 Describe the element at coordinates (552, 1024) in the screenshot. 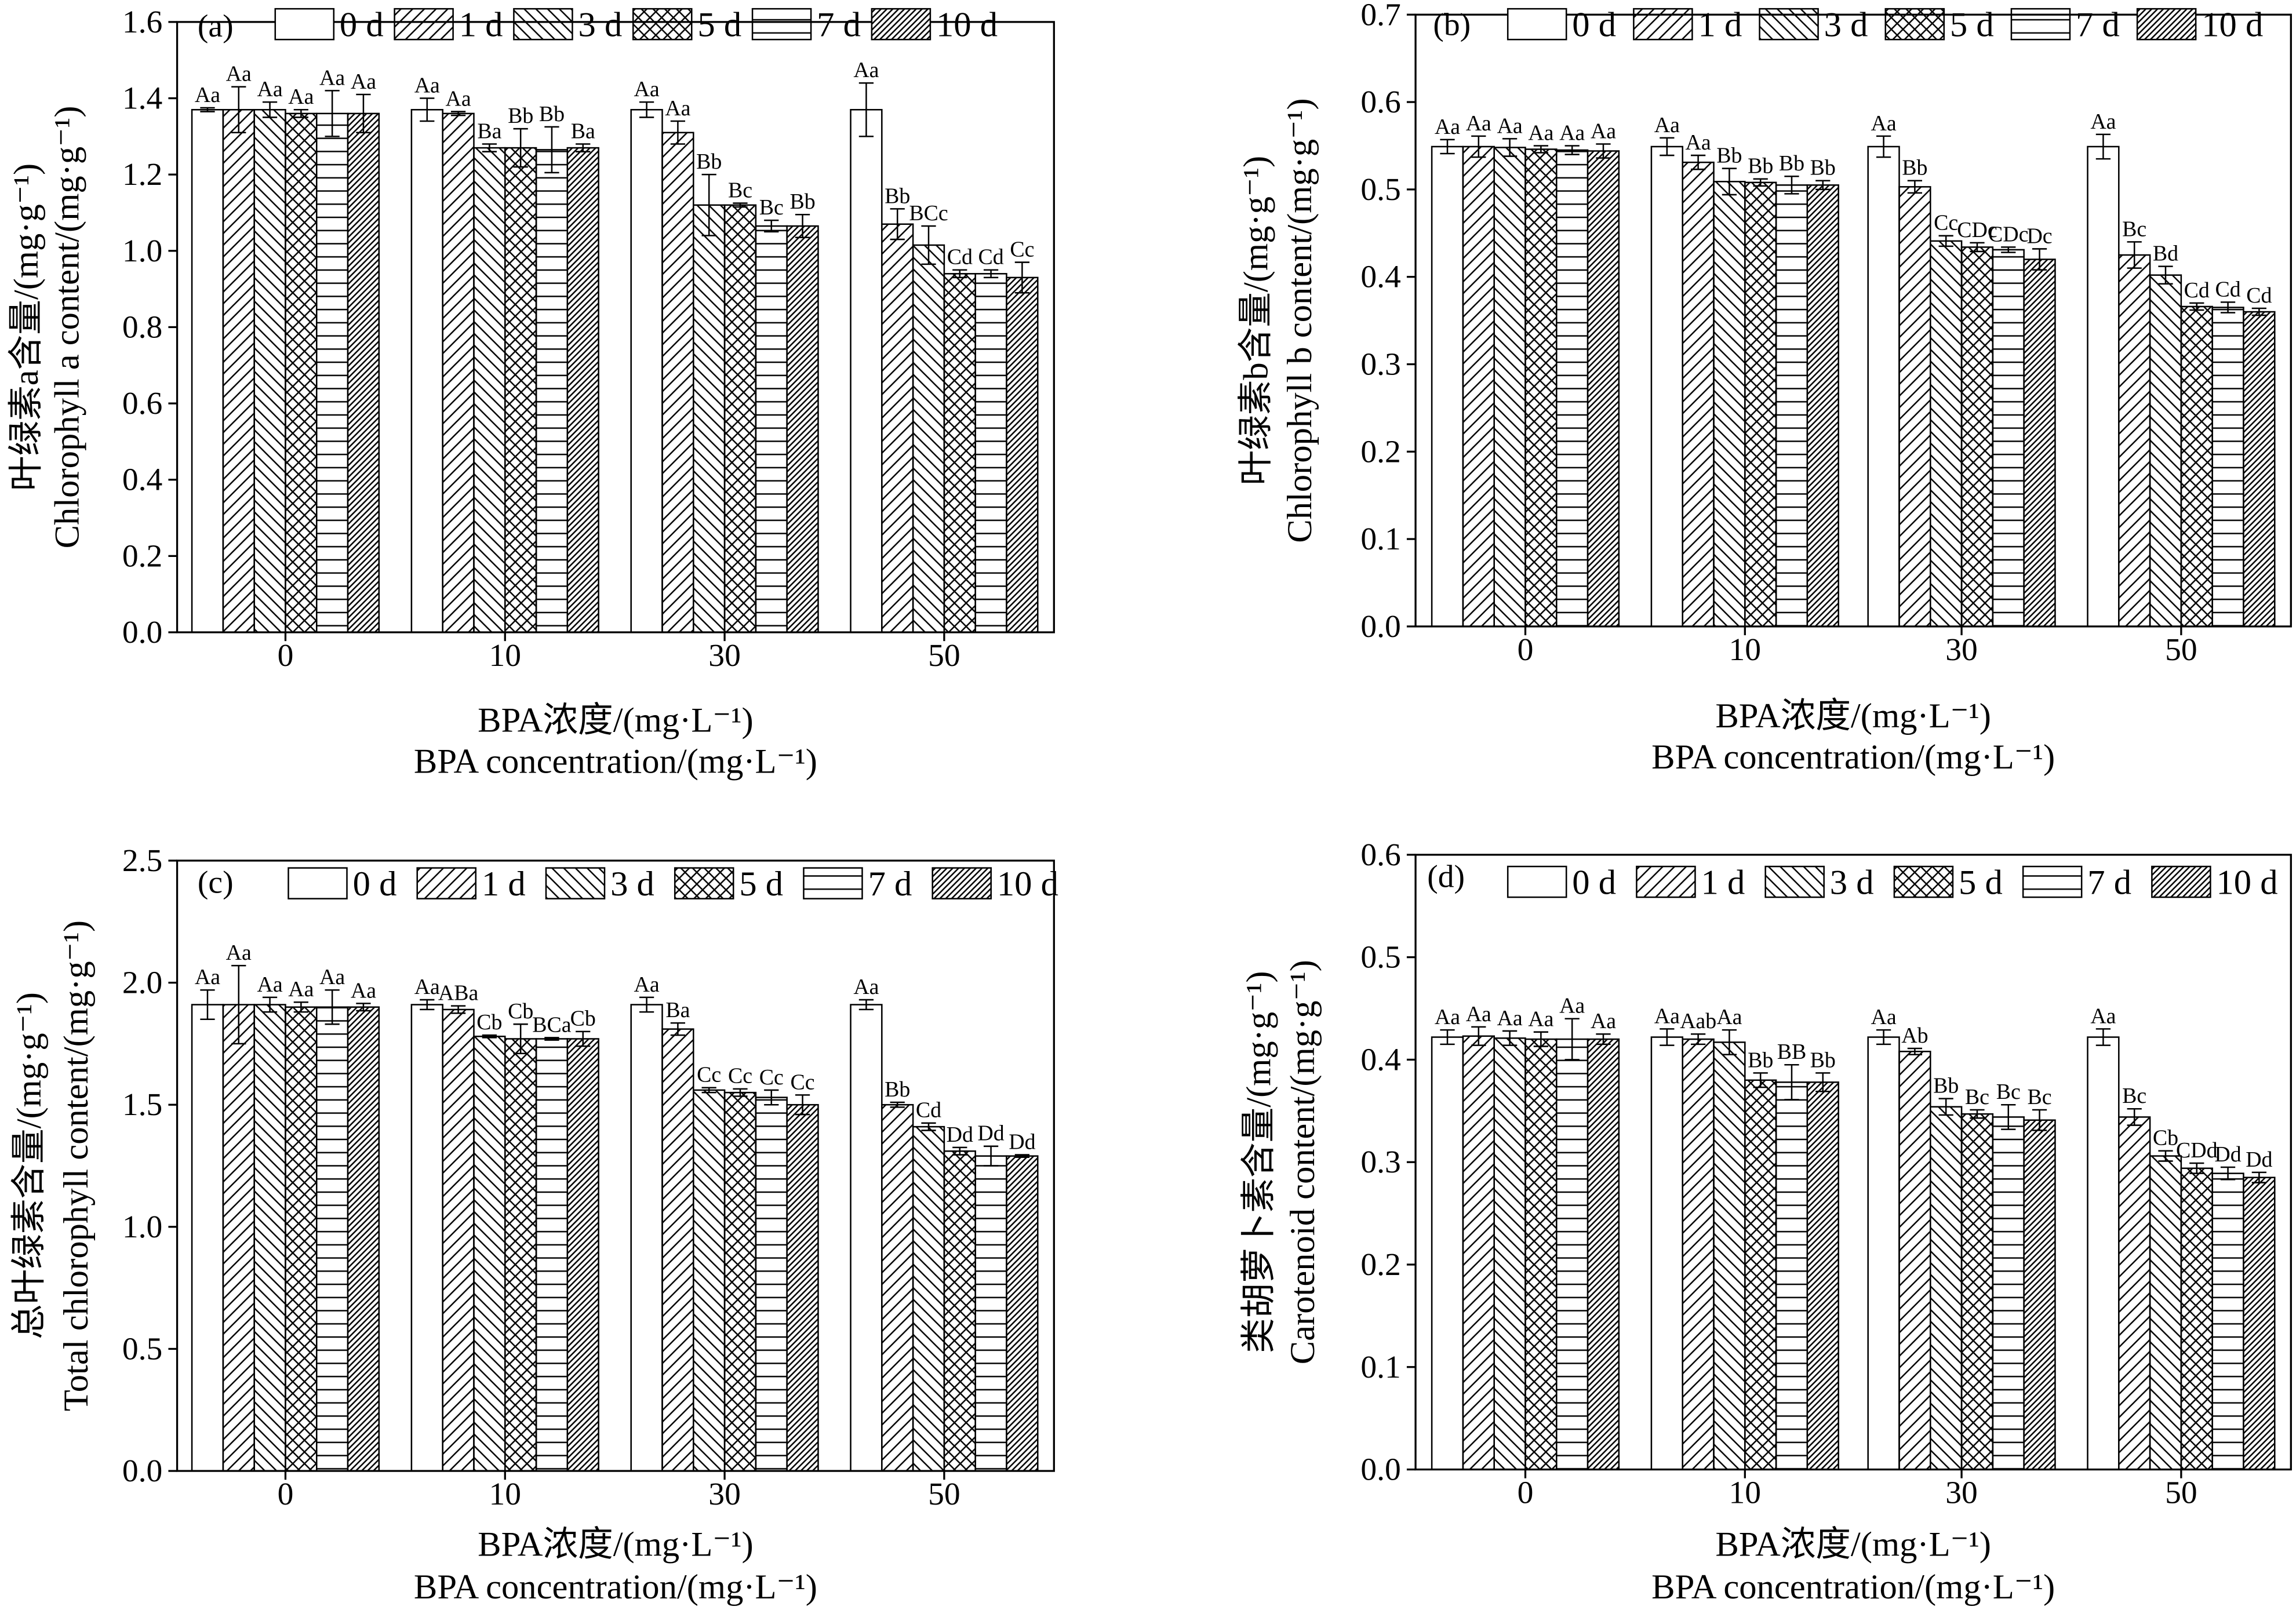

I see `data-label: BCa` at that location.